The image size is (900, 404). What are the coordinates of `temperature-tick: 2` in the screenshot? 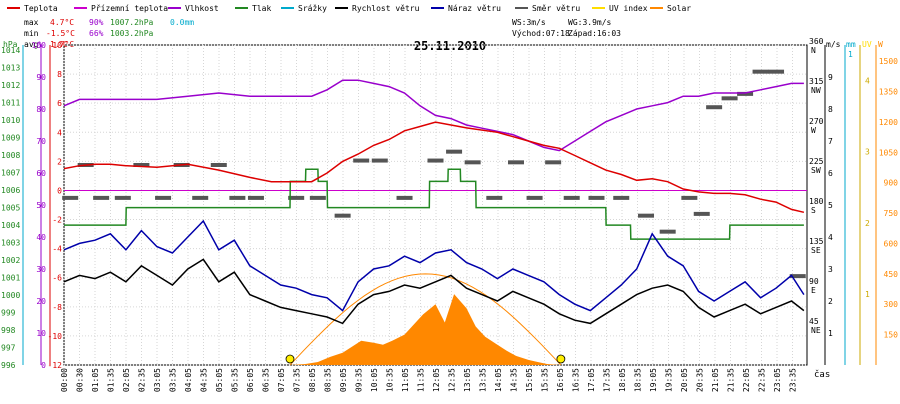 It's located at (59, 161).